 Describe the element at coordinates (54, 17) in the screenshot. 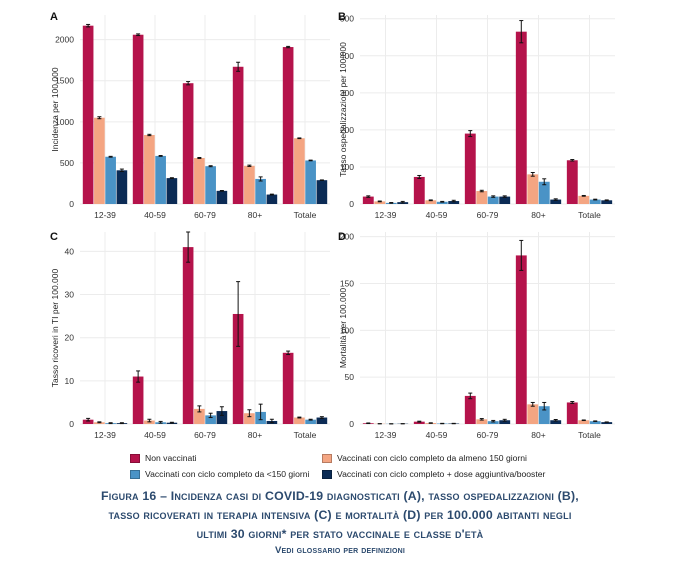

I see `panel-letter: A` at that location.